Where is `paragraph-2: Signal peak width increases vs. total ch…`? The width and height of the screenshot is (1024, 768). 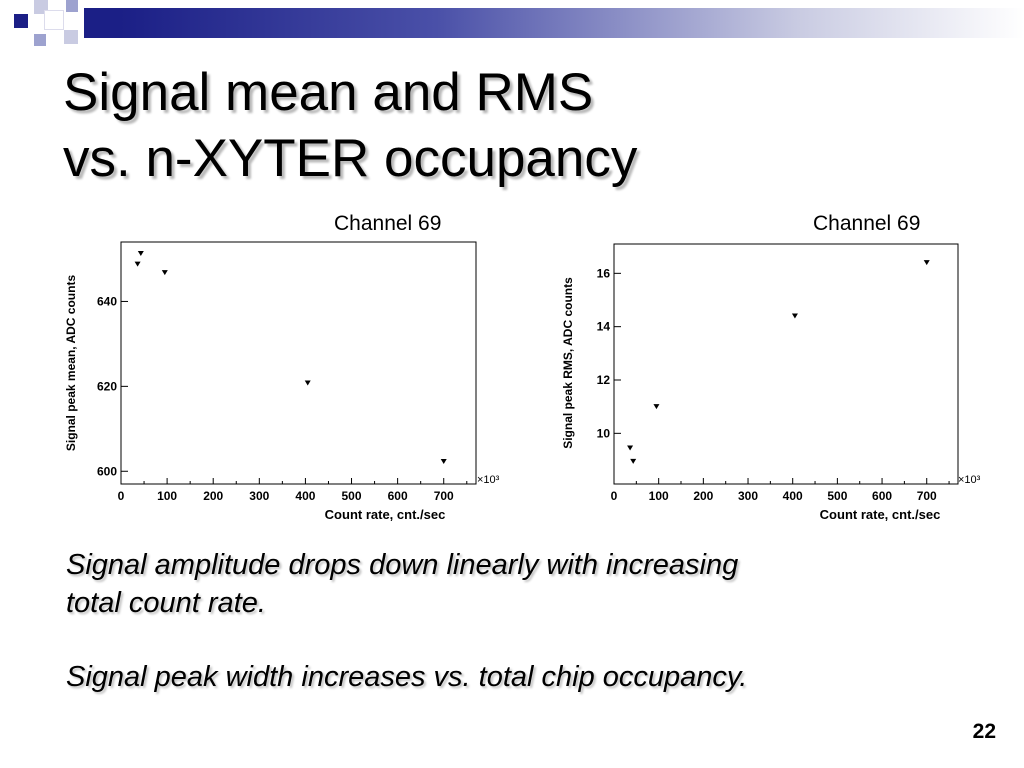
paragraph-2: Signal peak width increases vs. total ch… is located at coordinates (407, 677).